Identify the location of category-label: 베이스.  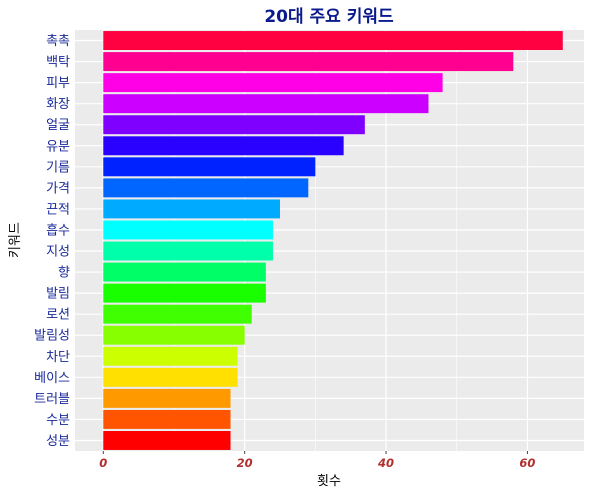
(52, 378).